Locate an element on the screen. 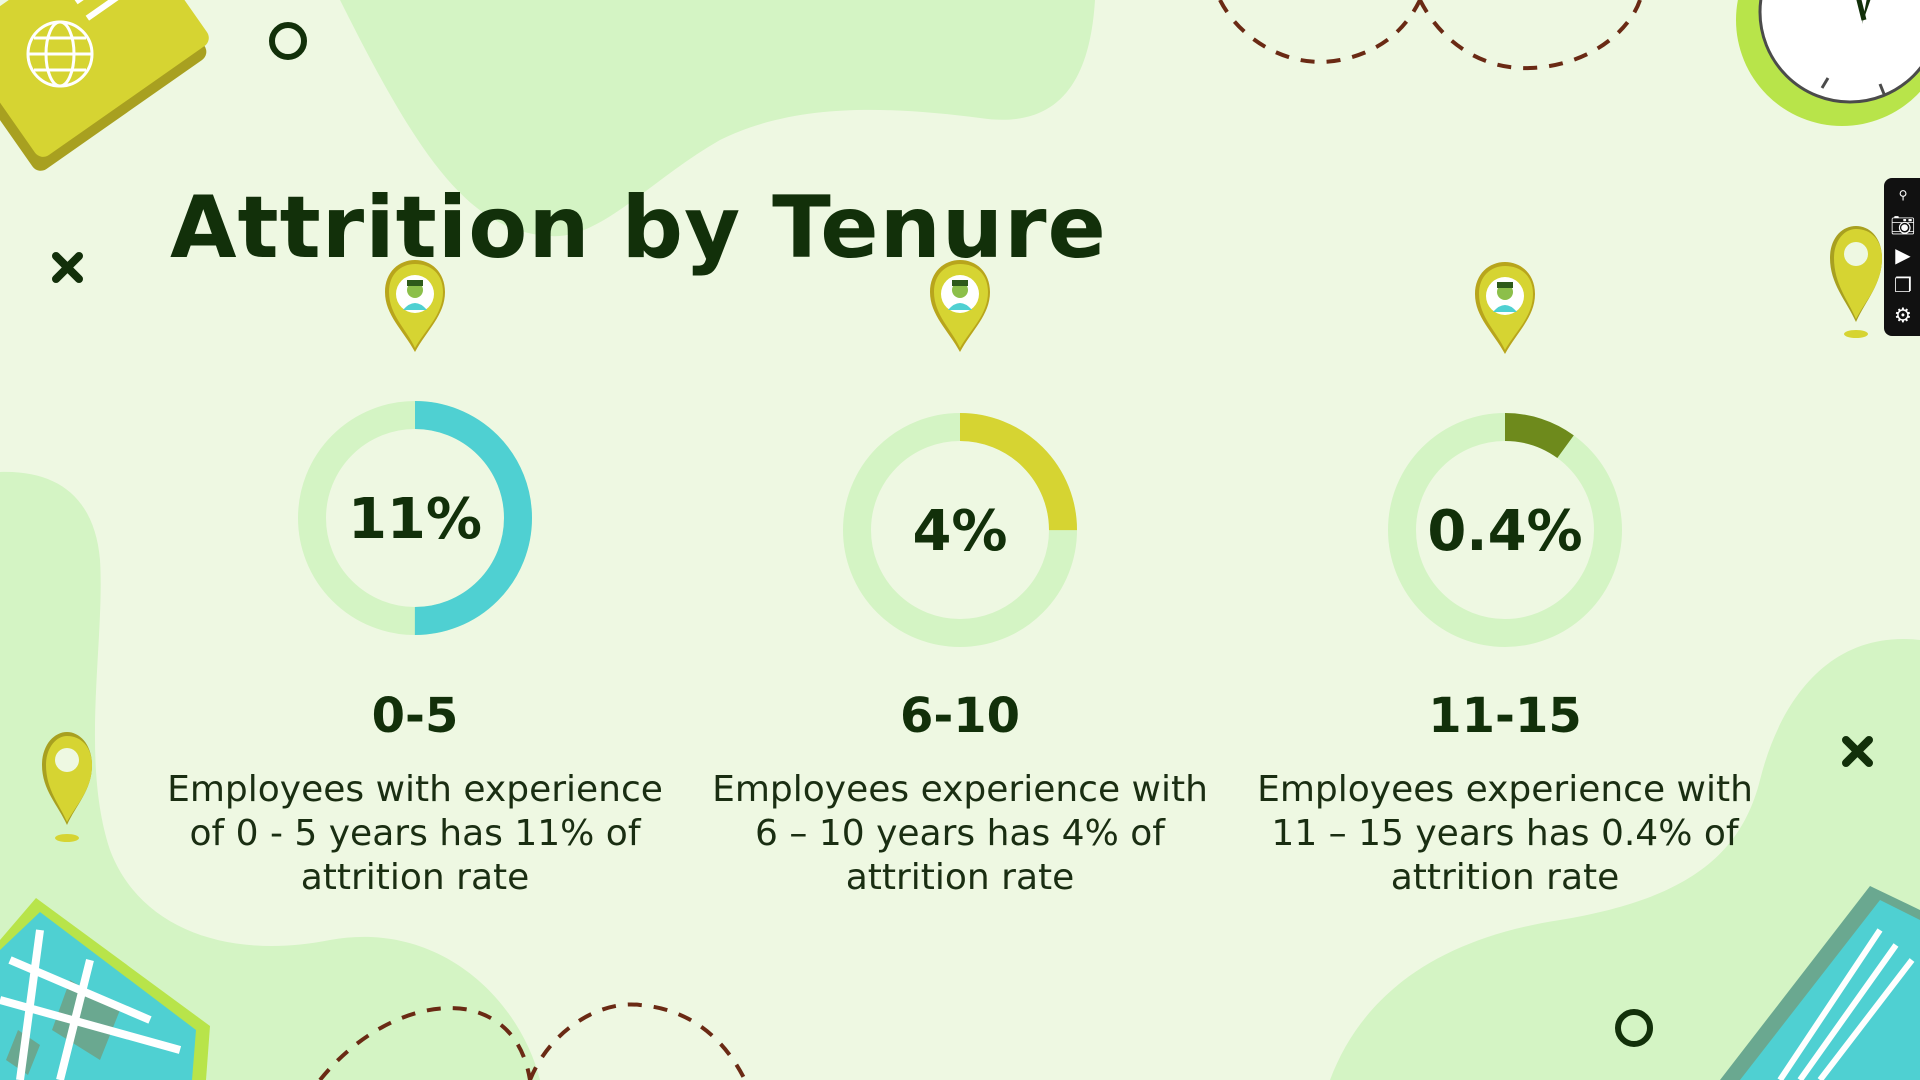  right-blob is located at coordinates (1625, 859).